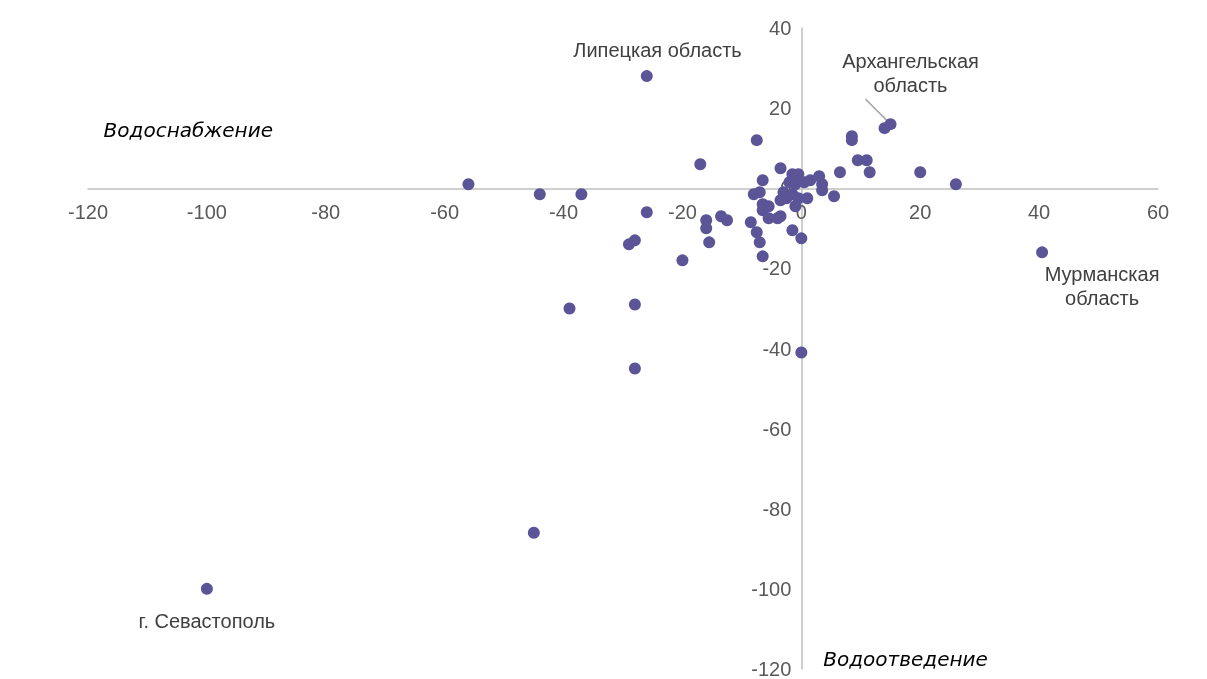 The width and height of the screenshot is (1207, 679). What do you see at coordinates (780, 108) in the screenshot?
I see `y-tick-label: 20` at bounding box center [780, 108].